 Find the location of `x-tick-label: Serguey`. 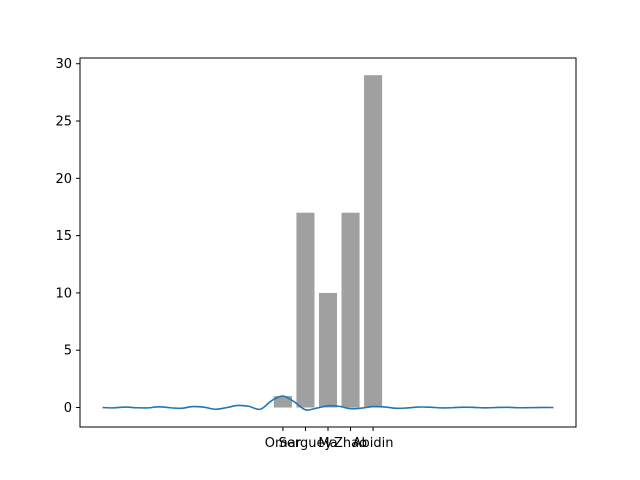

x-tick-label: Serguey is located at coordinates (306, 443).